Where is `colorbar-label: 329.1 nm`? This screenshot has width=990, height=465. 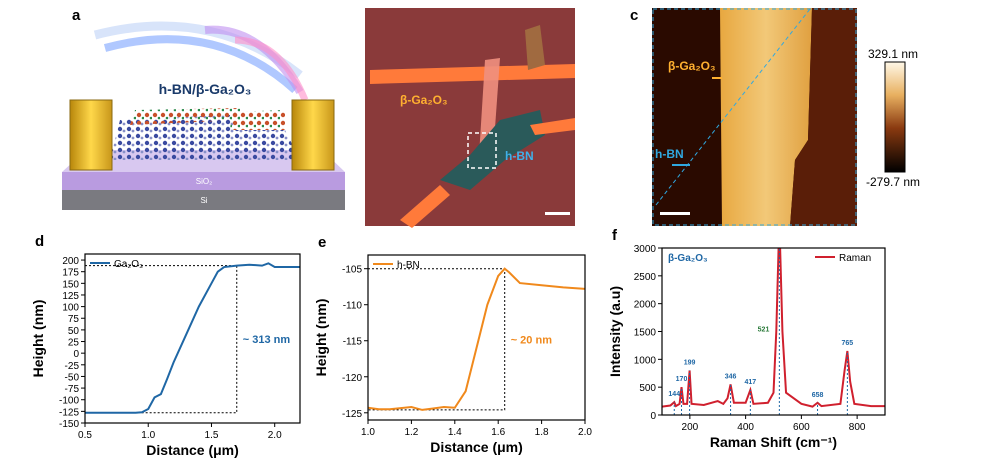
colorbar-label: 329.1 nm is located at coordinates (893, 54).